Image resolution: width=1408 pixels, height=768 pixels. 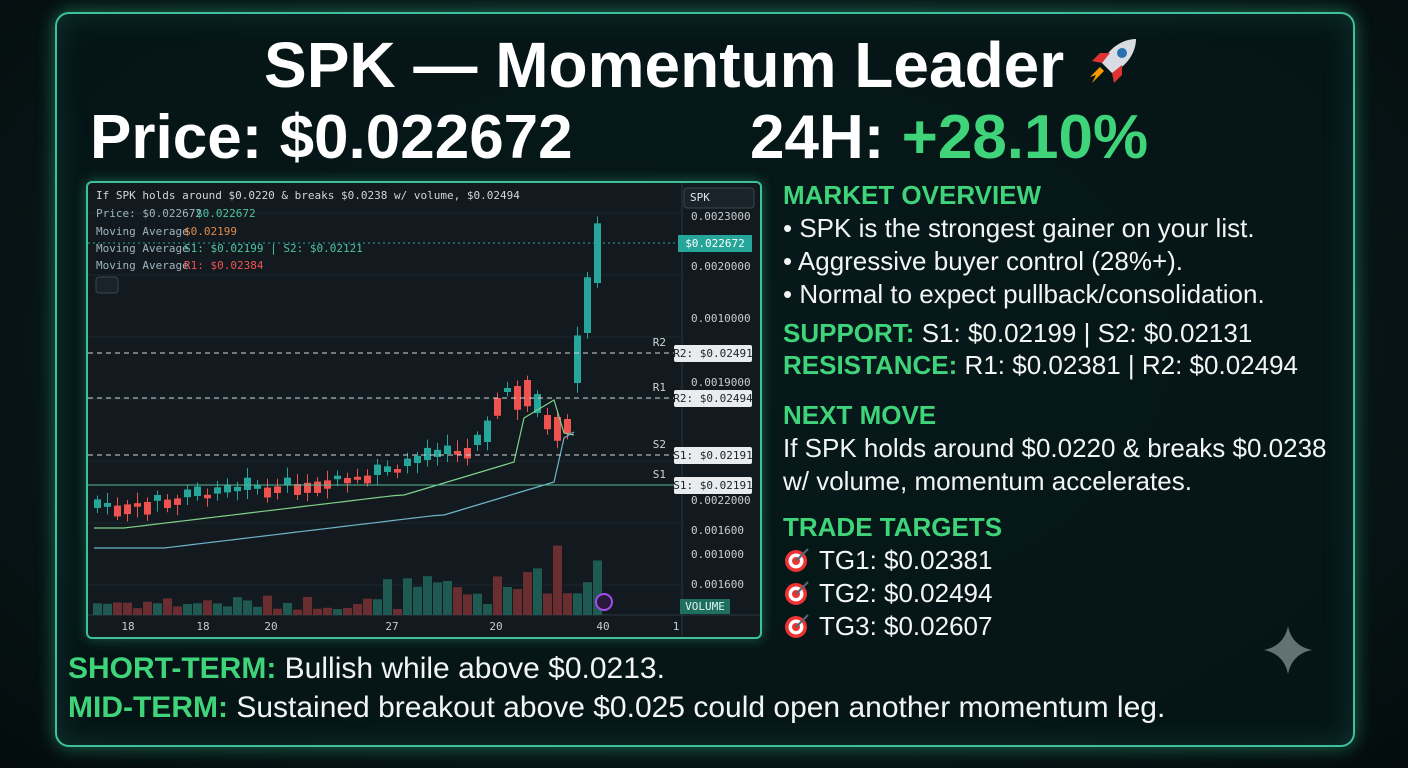 What do you see at coordinates (705, 606) in the screenshot?
I see `volume-tag: VOLUME` at bounding box center [705, 606].